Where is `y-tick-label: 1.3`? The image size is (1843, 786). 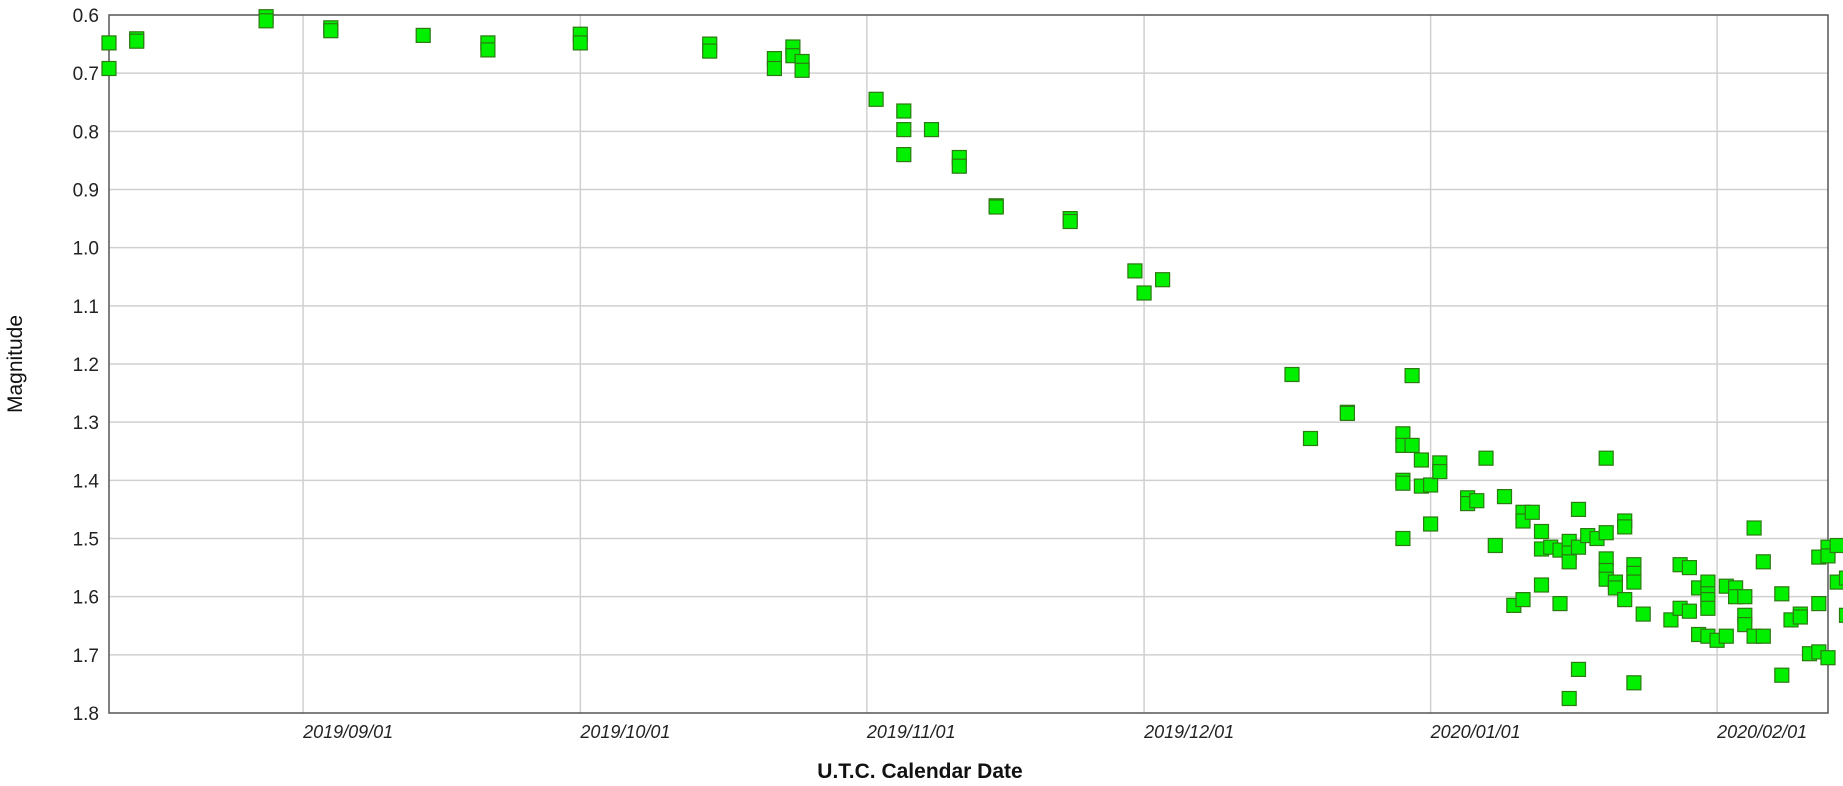
y-tick-label: 1.3 is located at coordinates (86, 423).